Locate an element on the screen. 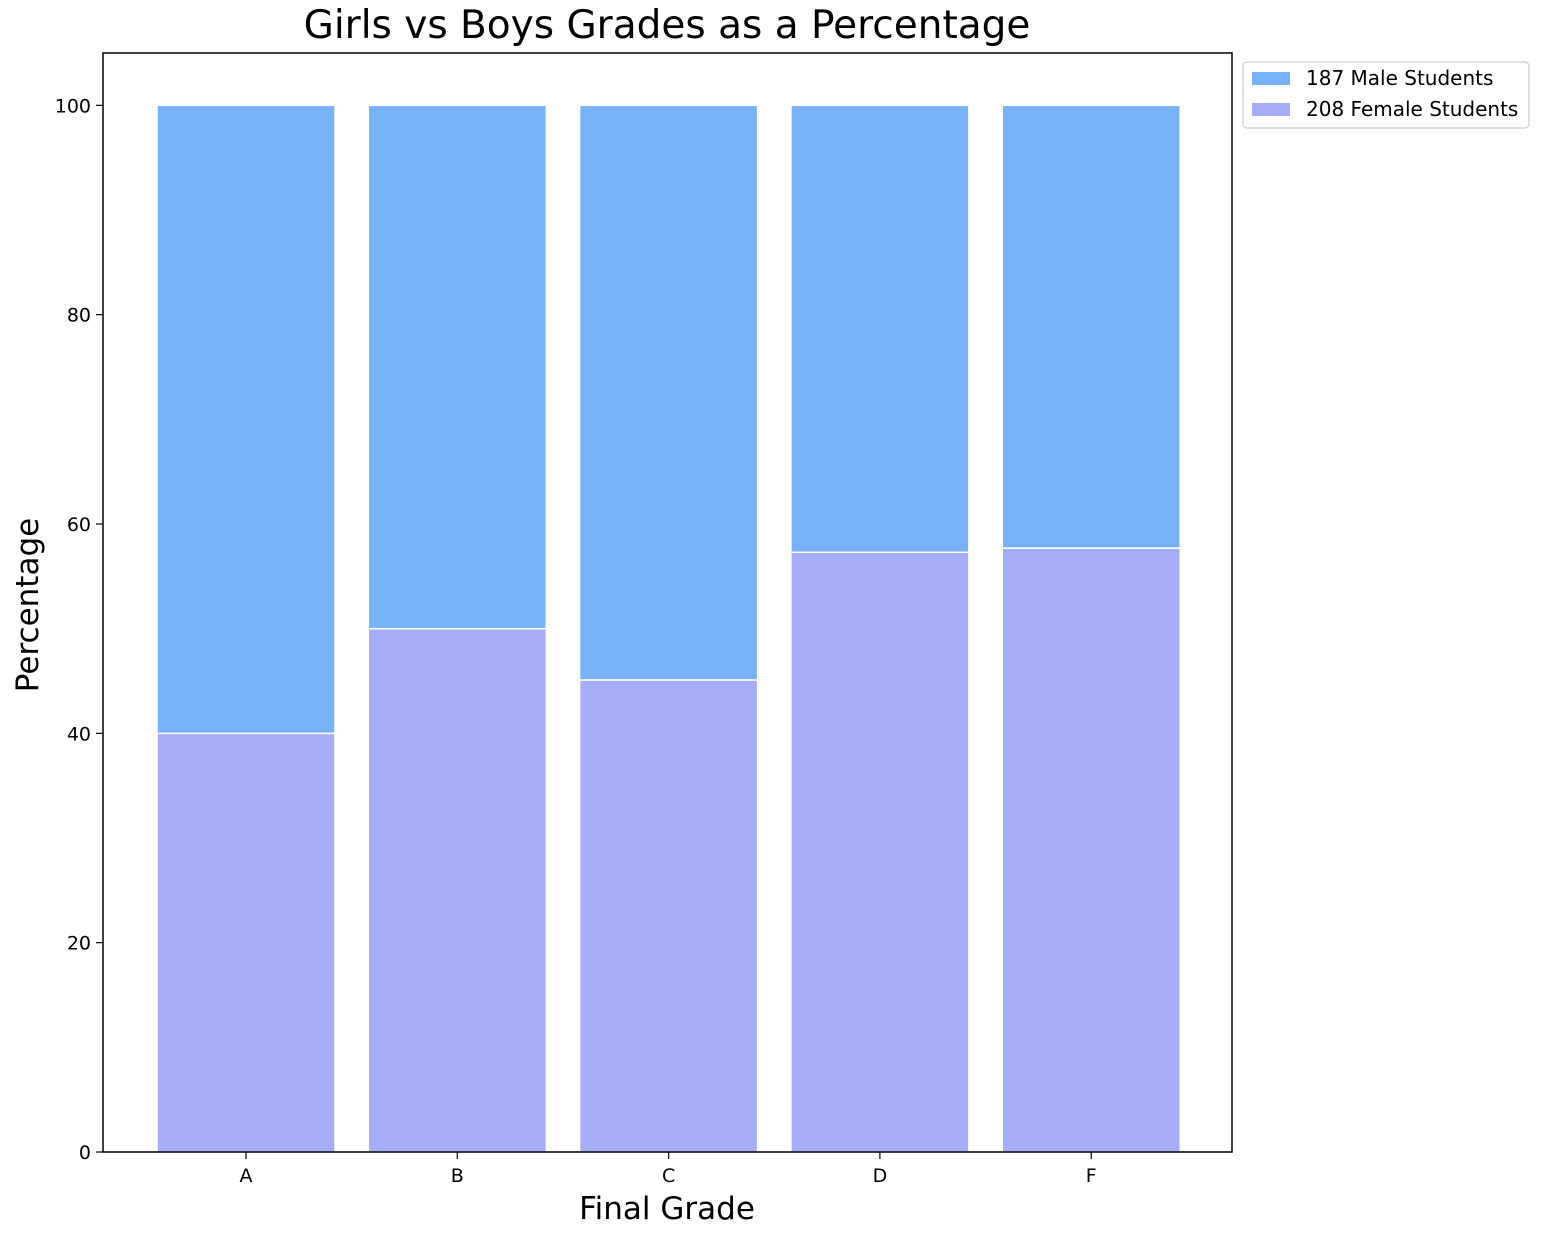 Image resolution: width=1562 pixels, height=1244 pixels. chart-title: Girls vs Boys Grades as a Percentage is located at coordinates (667, 25).